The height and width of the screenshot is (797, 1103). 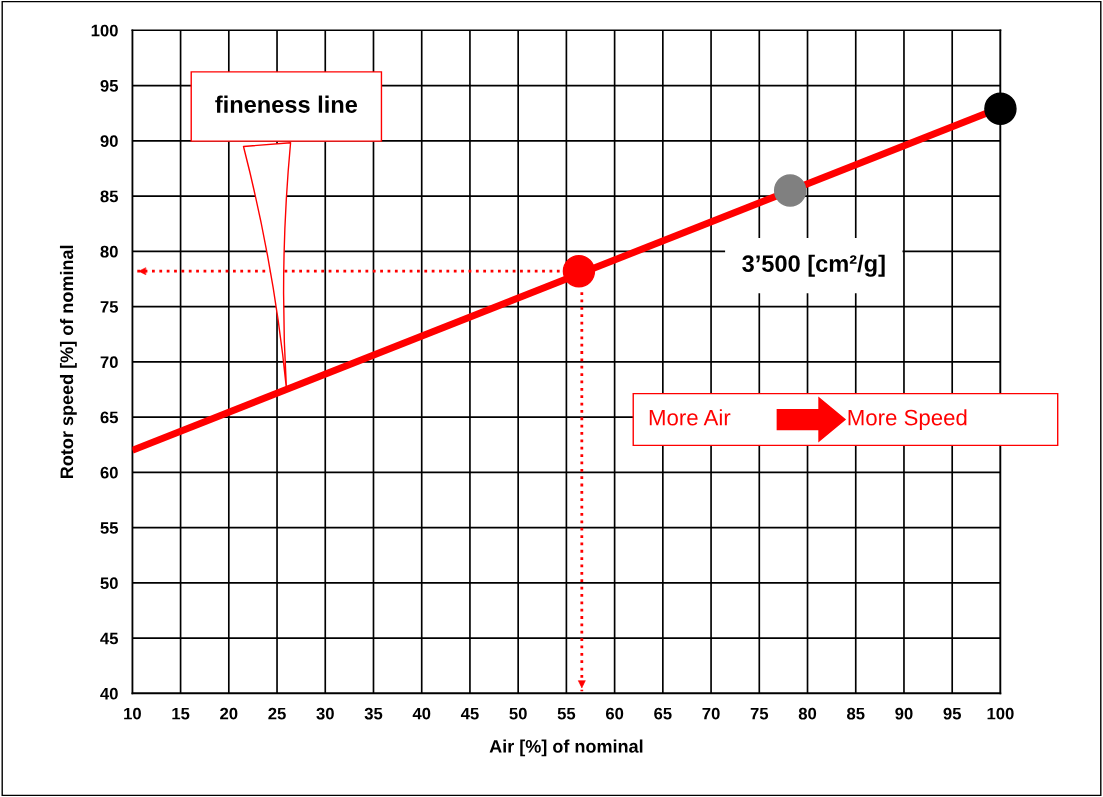 What do you see at coordinates (518, 713) in the screenshot?
I see `x-tick-label: 50` at bounding box center [518, 713].